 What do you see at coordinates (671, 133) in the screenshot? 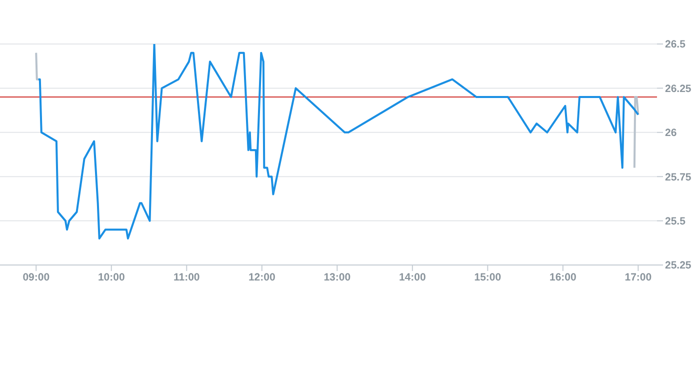
I see `y-tick-label: 26` at bounding box center [671, 133].